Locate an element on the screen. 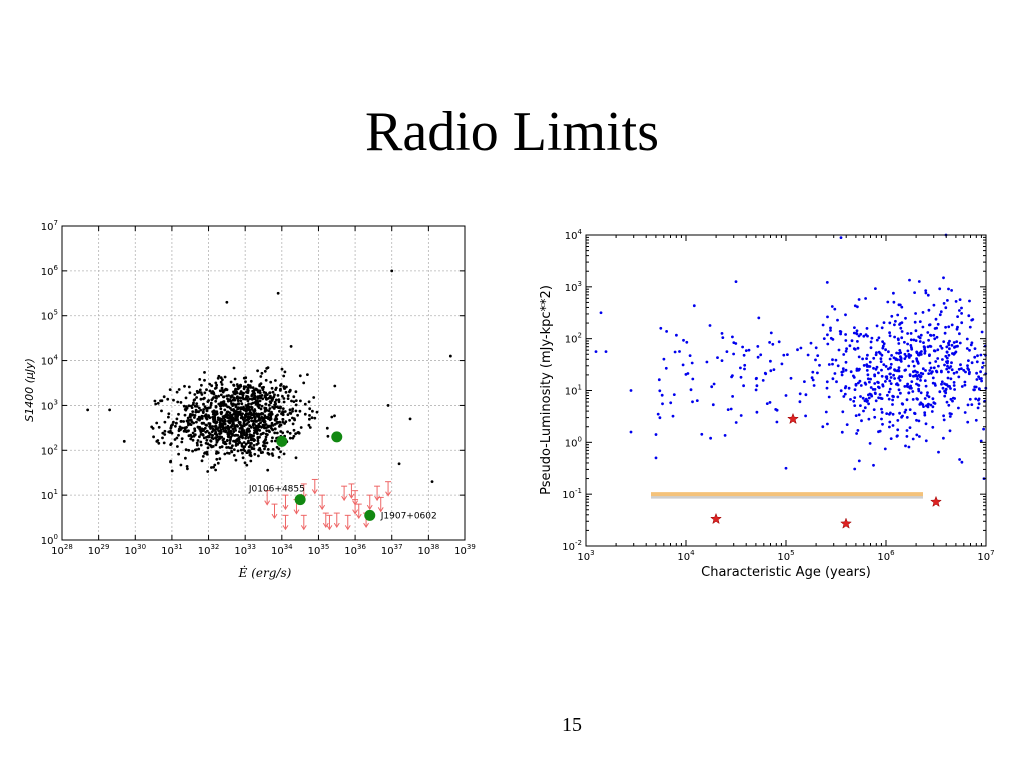 The height and width of the screenshot is (768, 1024). y-tick-label: 103 is located at coordinates (573, 287).